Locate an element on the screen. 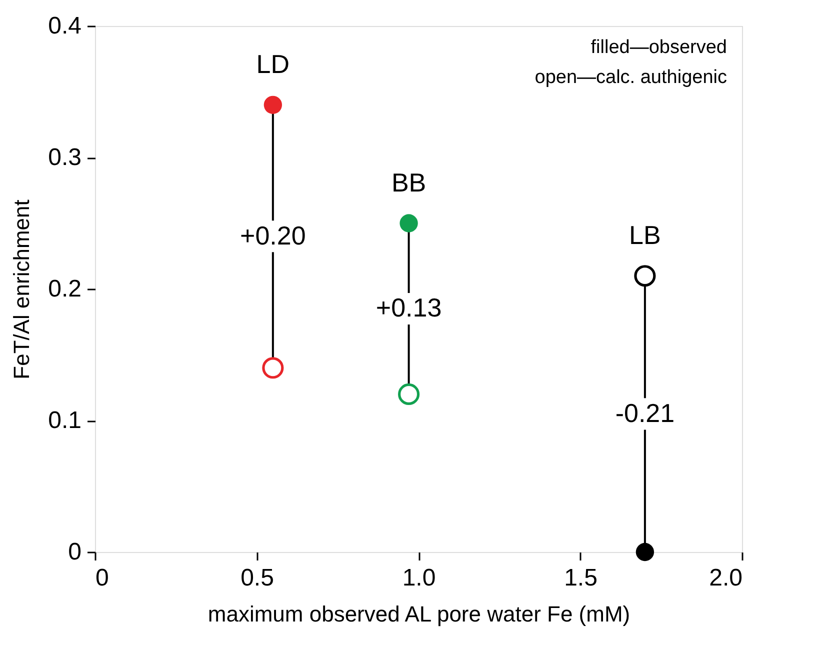  annotation: LD is located at coordinates (273, 63).